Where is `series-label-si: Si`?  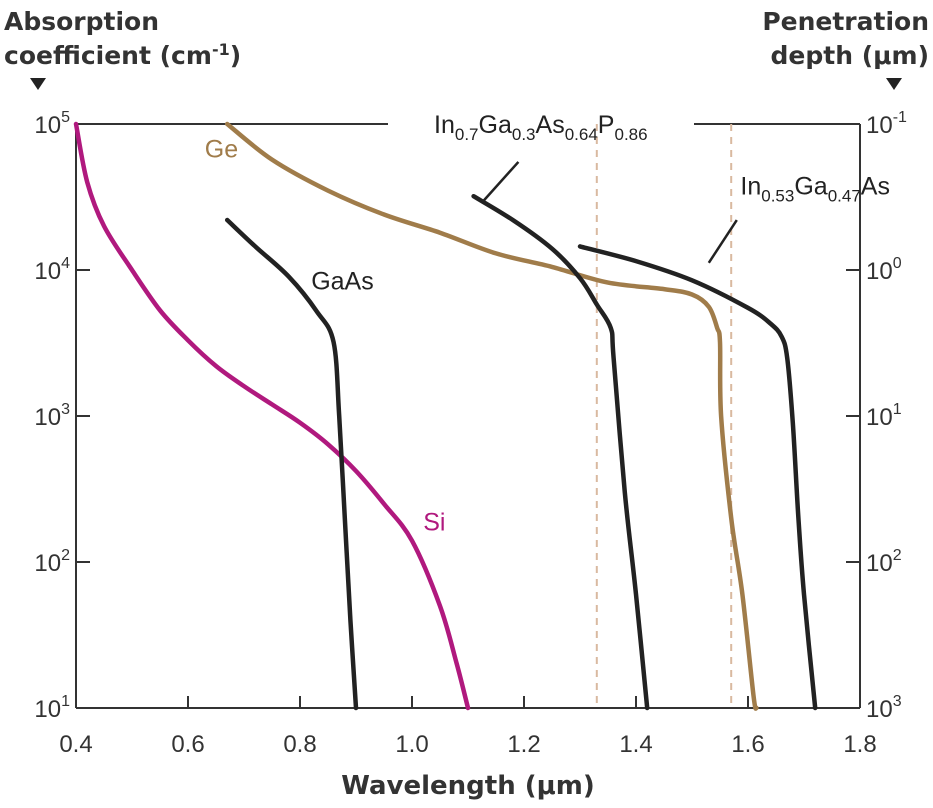 series-label-si: Si is located at coordinates (434, 522).